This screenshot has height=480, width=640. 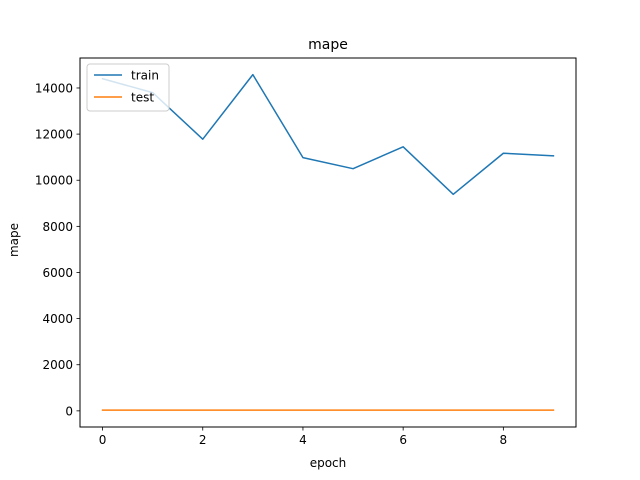 I want to click on y-tick-label: 2000, so click(x=57, y=365).